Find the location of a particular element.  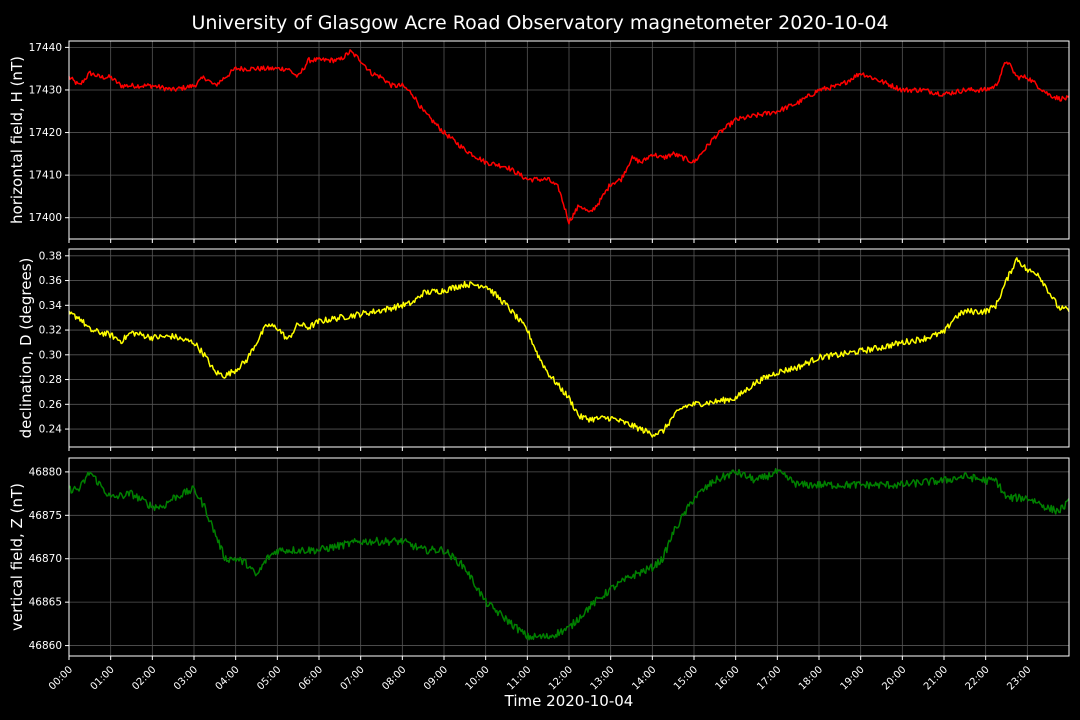

vertical-field-y-tick-label: 46870 is located at coordinates (45, 559).